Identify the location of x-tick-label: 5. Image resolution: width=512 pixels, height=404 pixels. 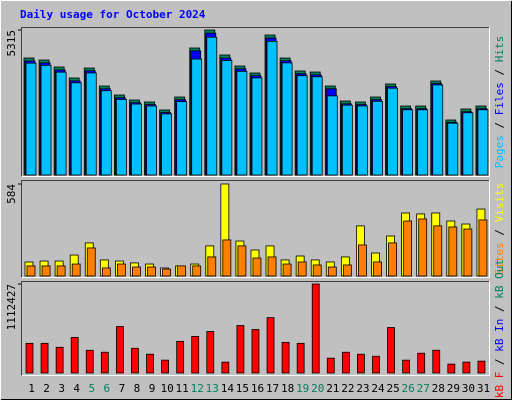
(91, 388).